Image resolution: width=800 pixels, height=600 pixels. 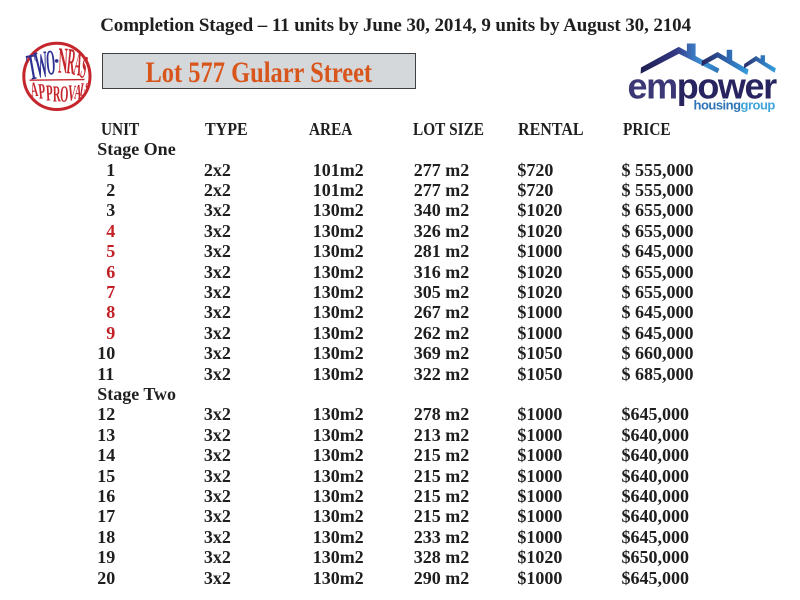 I want to click on svg-text: R, so click(x=57, y=94).